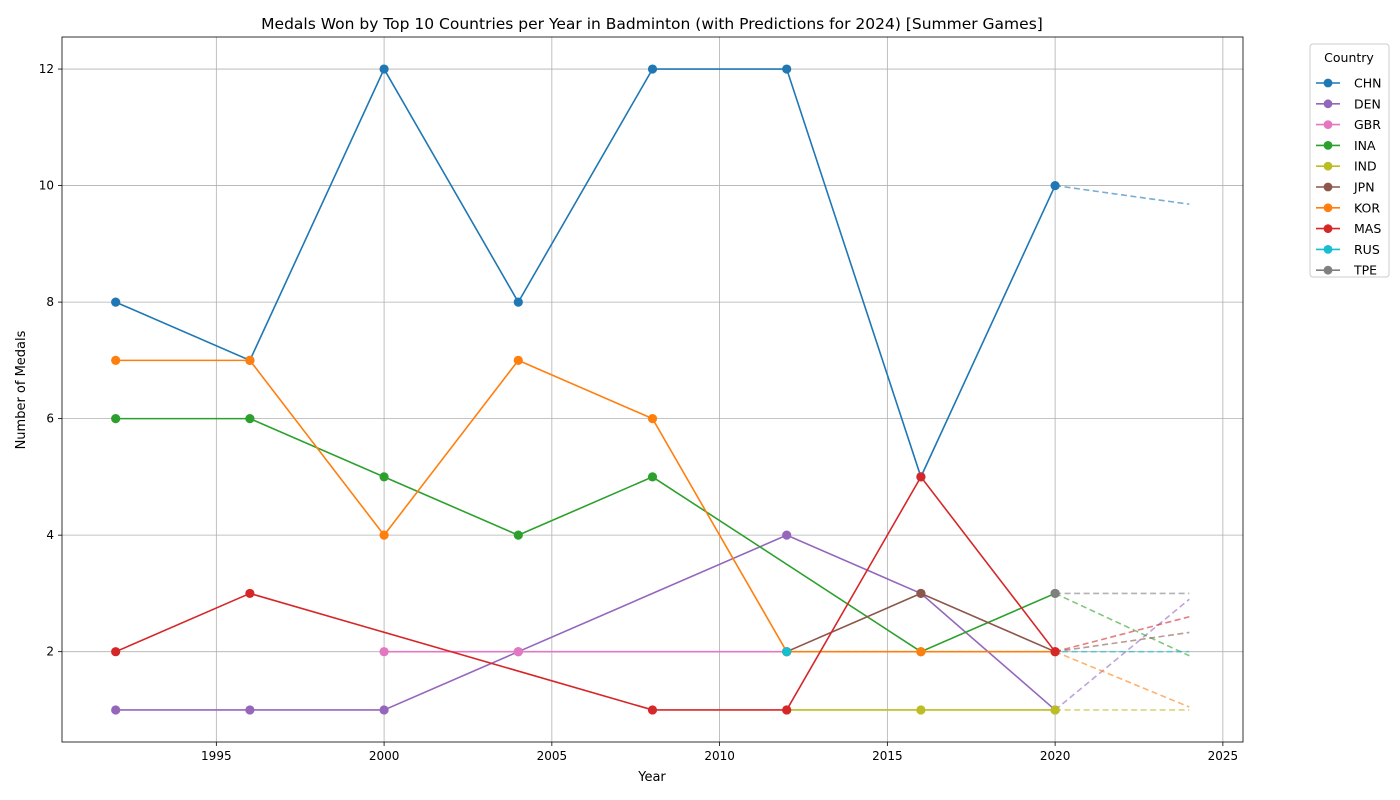  I want to click on legend-item-mas: MAS, so click(1348, 228).